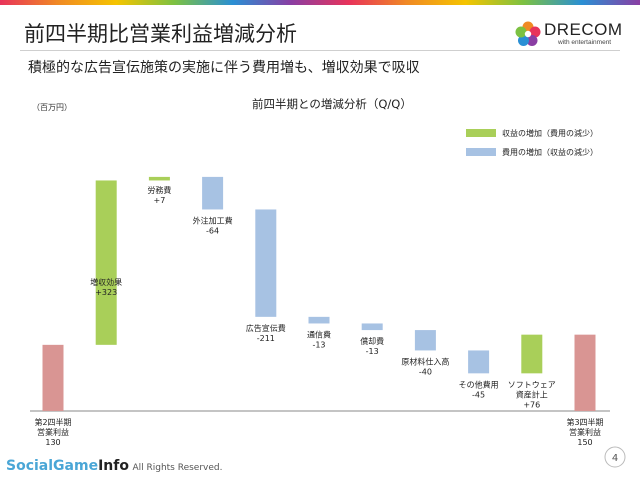 The height and width of the screenshot is (480, 640). Describe the element at coordinates (584, 442) in the screenshot. I see `bar-value-label-10: 150` at that location.